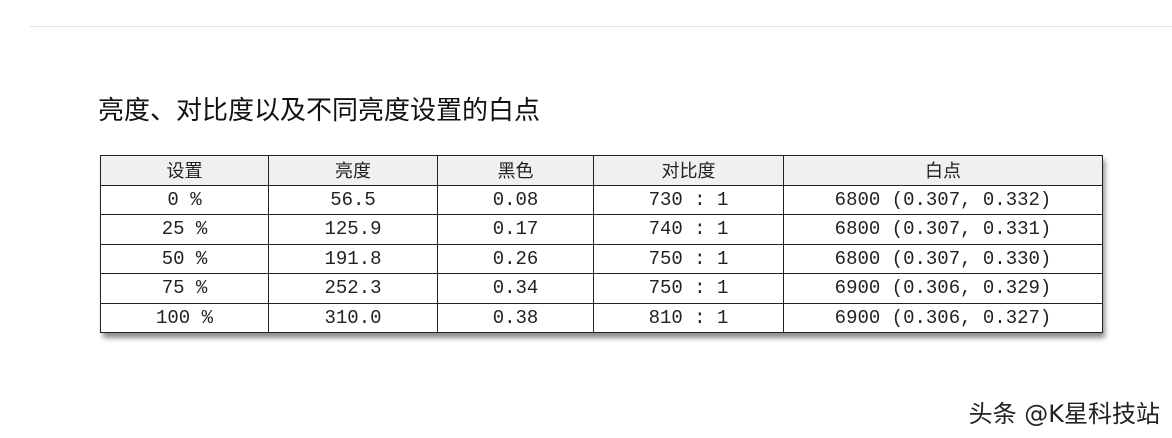  I want to click on table-cell: 75 %, so click(184, 288).